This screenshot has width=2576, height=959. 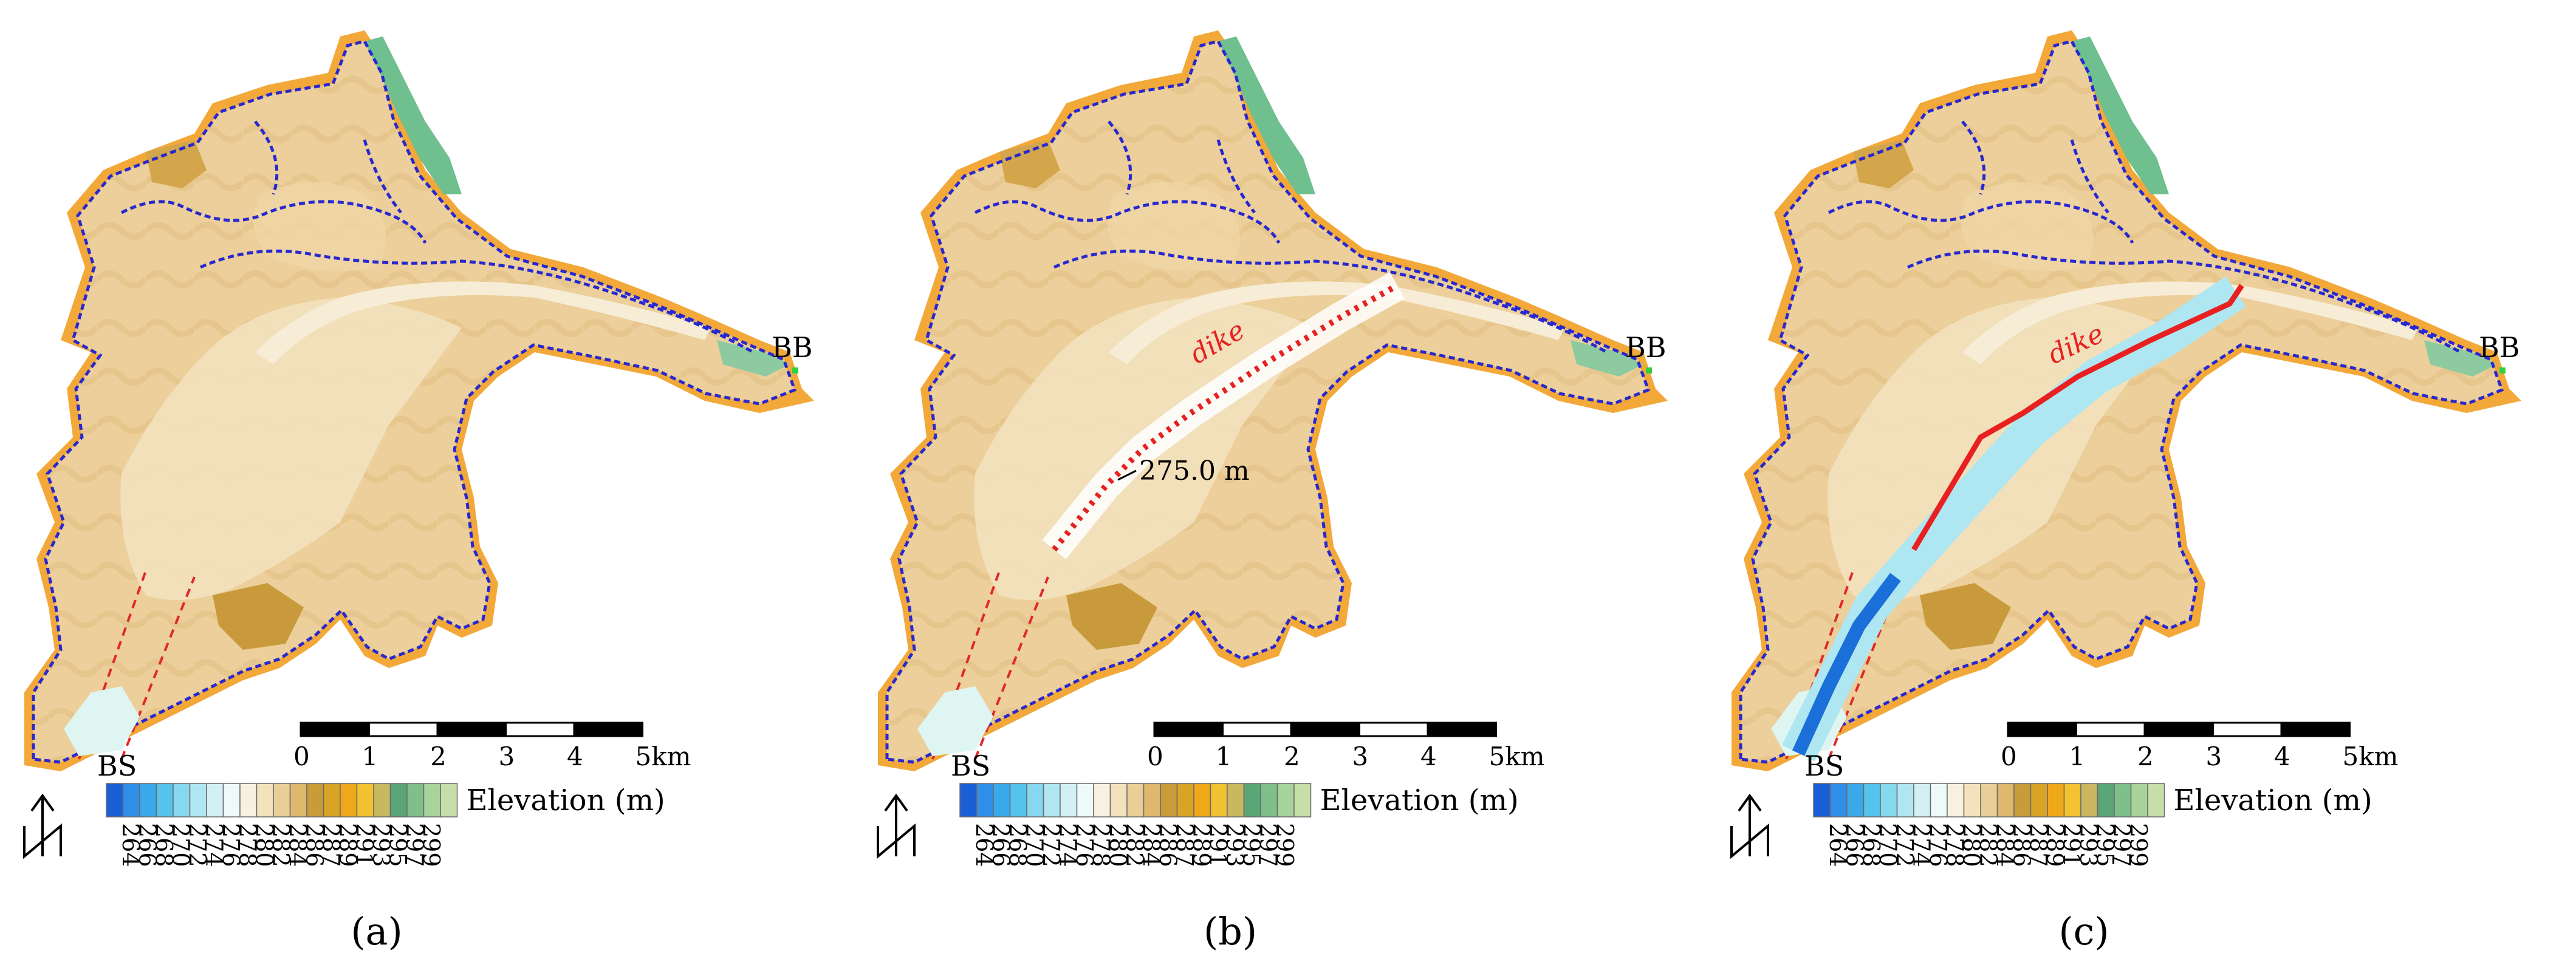 I want to click on panel-label: (c), so click(x=2083, y=932).